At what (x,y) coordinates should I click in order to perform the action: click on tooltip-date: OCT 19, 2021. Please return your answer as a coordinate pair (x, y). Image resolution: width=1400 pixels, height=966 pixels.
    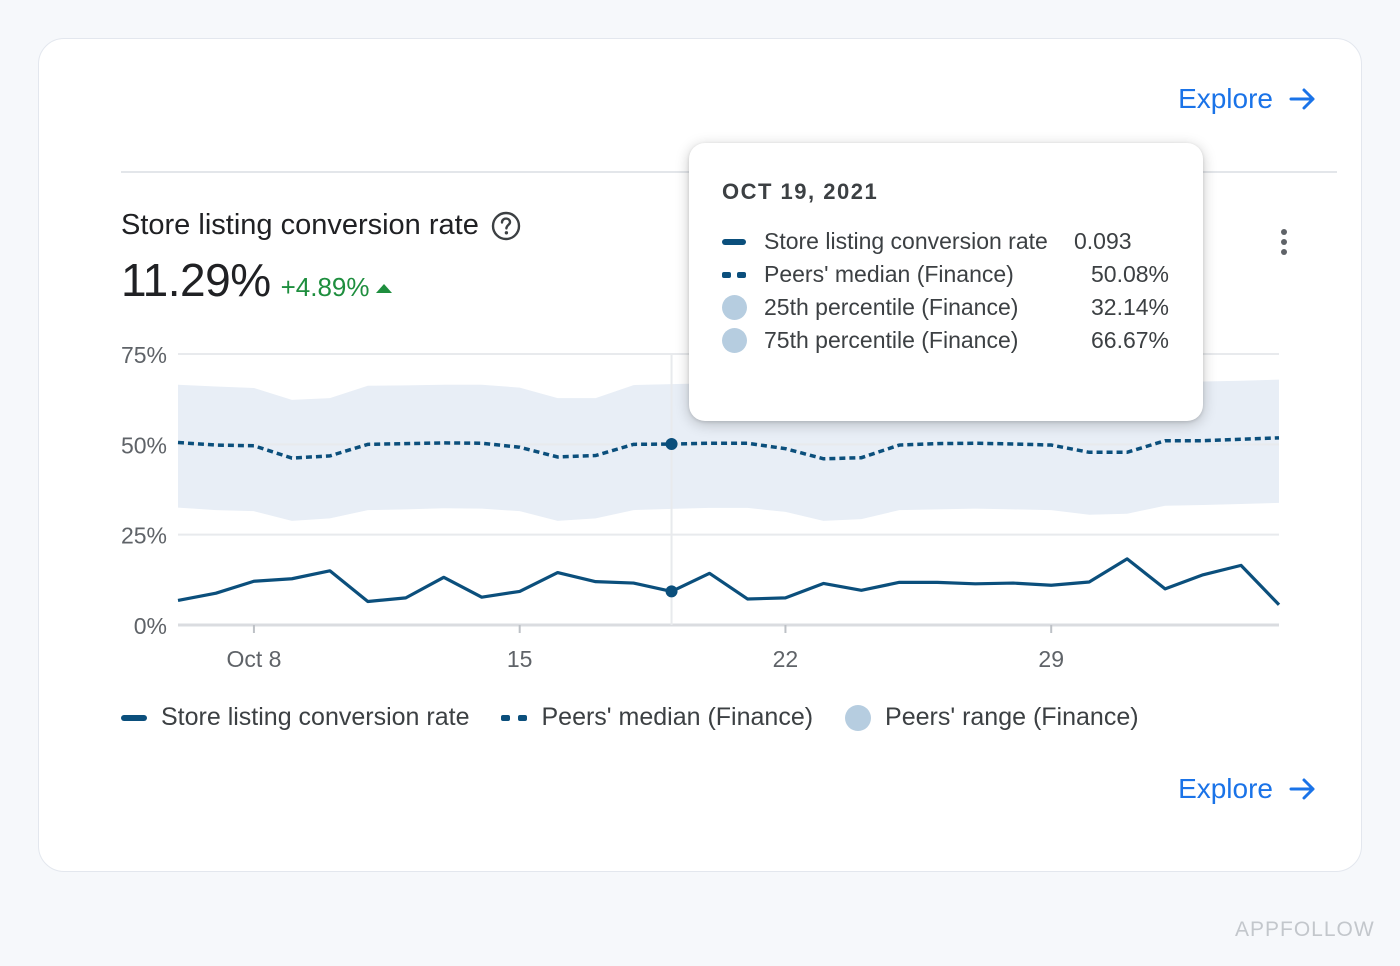
    Looking at the image, I should click on (800, 191).